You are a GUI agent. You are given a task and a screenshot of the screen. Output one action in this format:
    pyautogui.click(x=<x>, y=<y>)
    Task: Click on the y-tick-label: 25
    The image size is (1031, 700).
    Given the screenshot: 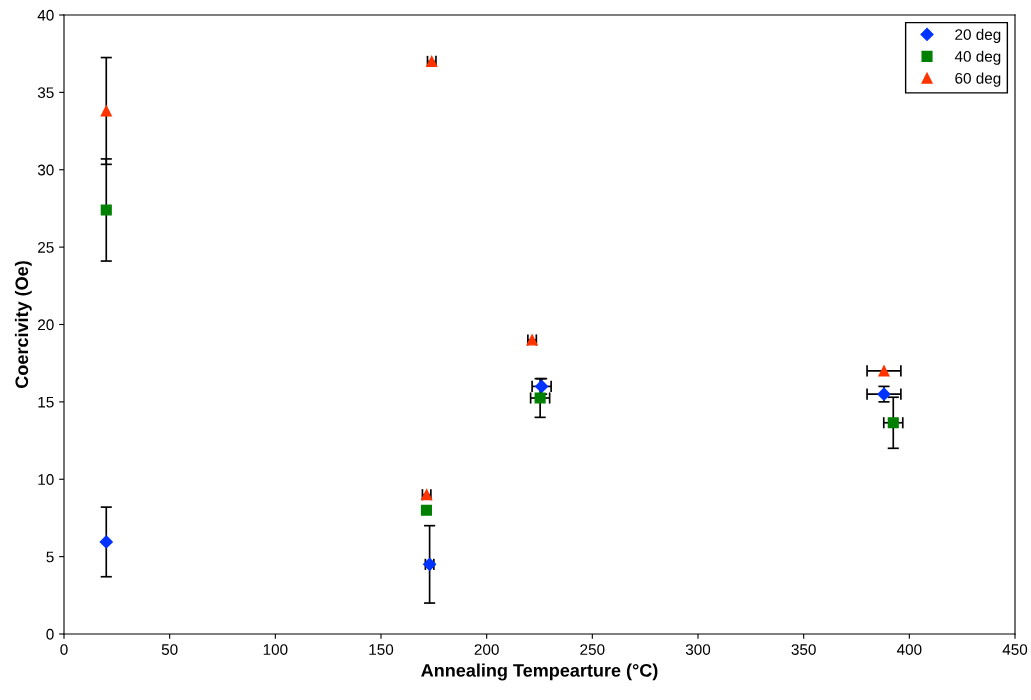 What is the action you would take?
    pyautogui.click(x=46, y=247)
    